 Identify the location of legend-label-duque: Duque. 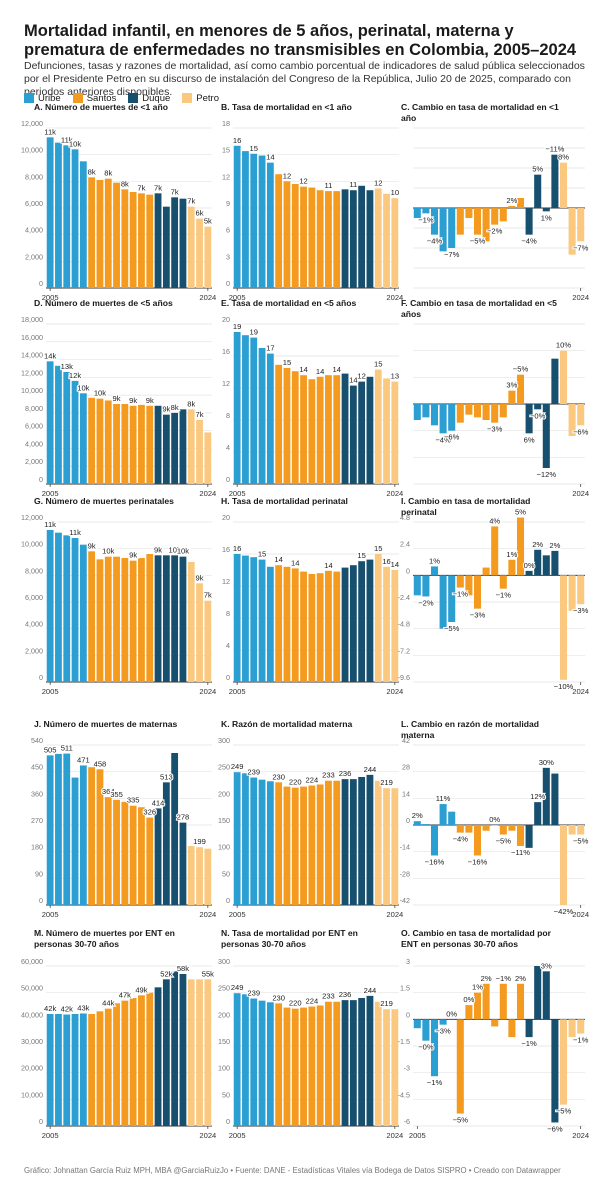
(156, 98).